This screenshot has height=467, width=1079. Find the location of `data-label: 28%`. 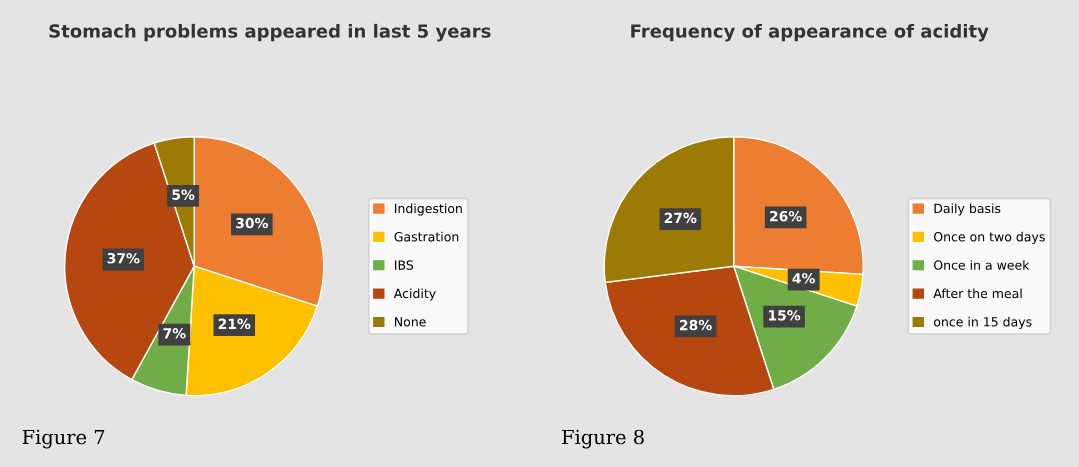

data-label: 28% is located at coordinates (696, 325).